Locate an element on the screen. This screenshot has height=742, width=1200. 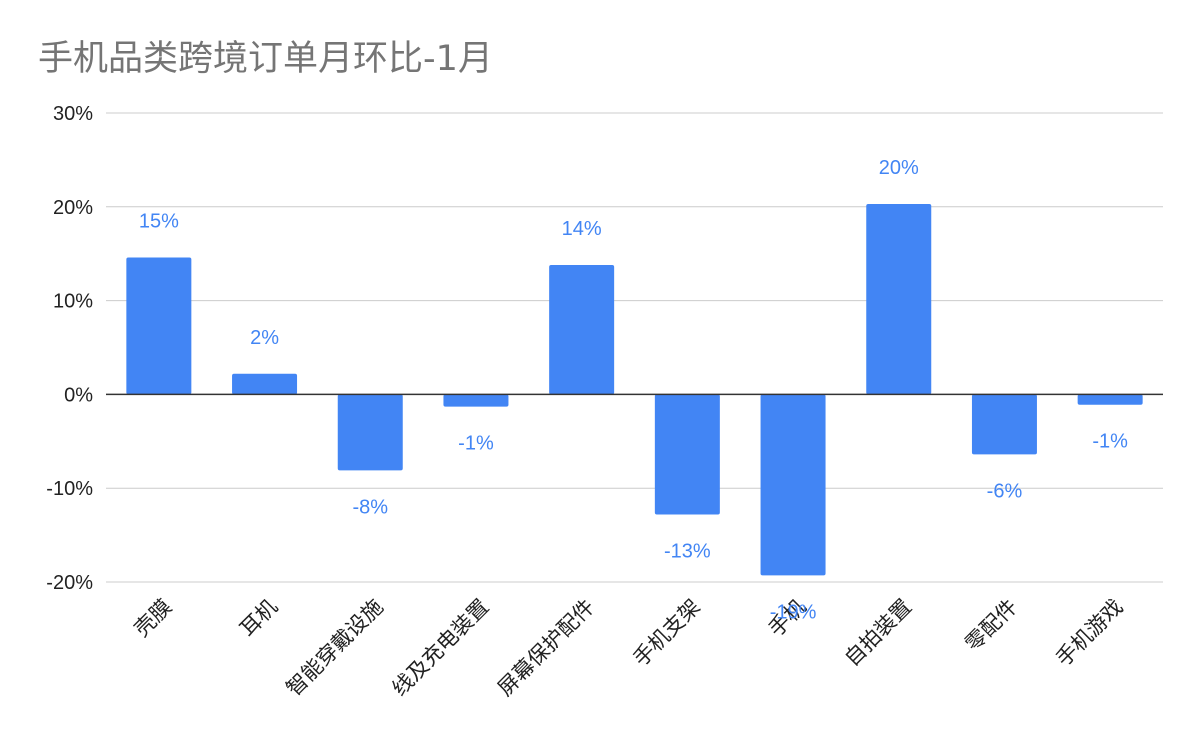
data-label: 2% is located at coordinates (264, 338).